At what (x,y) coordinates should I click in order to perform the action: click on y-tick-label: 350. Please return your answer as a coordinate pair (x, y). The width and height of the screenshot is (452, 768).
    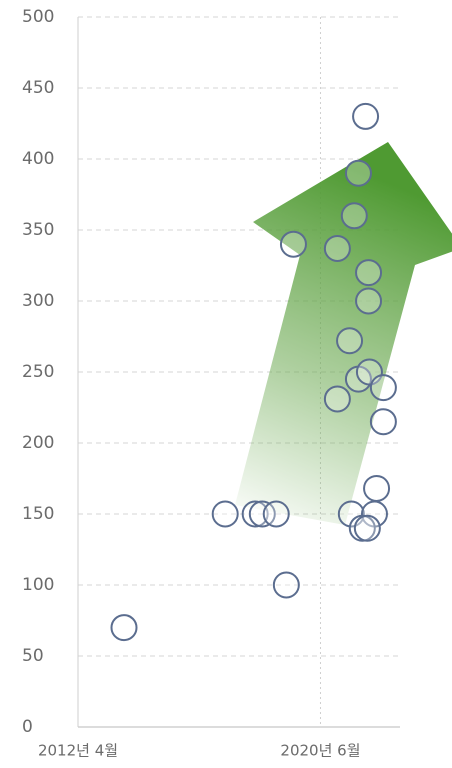
    Looking at the image, I should click on (38, 230).